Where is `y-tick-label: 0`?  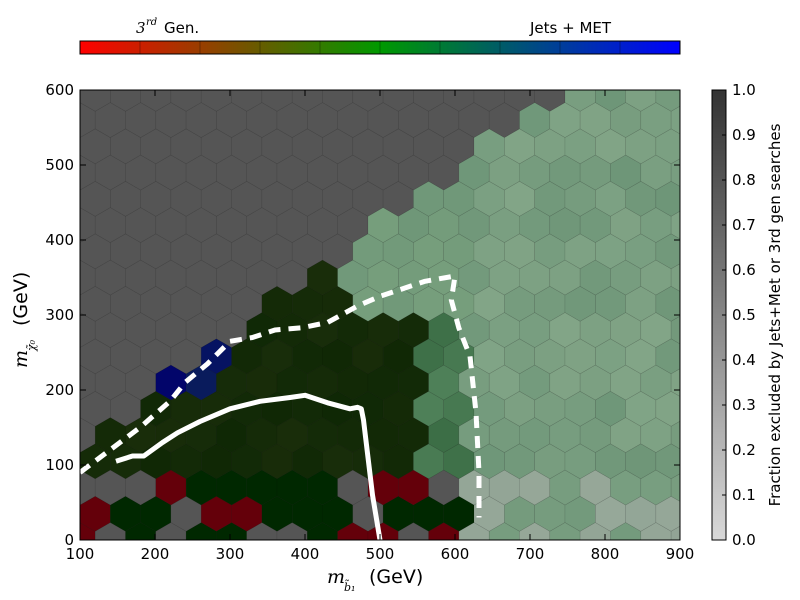
y-tick-label: 0 is located at coordinates (69, 540).